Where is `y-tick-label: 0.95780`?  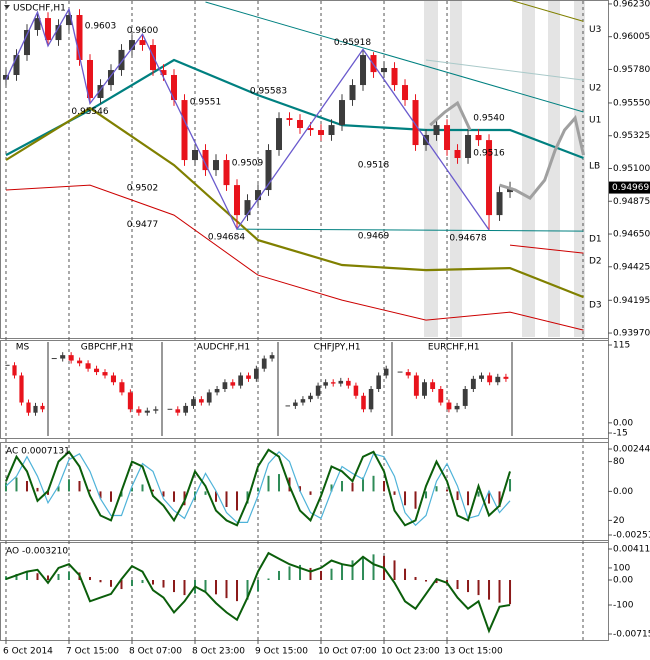
y-tick-label: 0.95780 is located at coordinates (631, 70).